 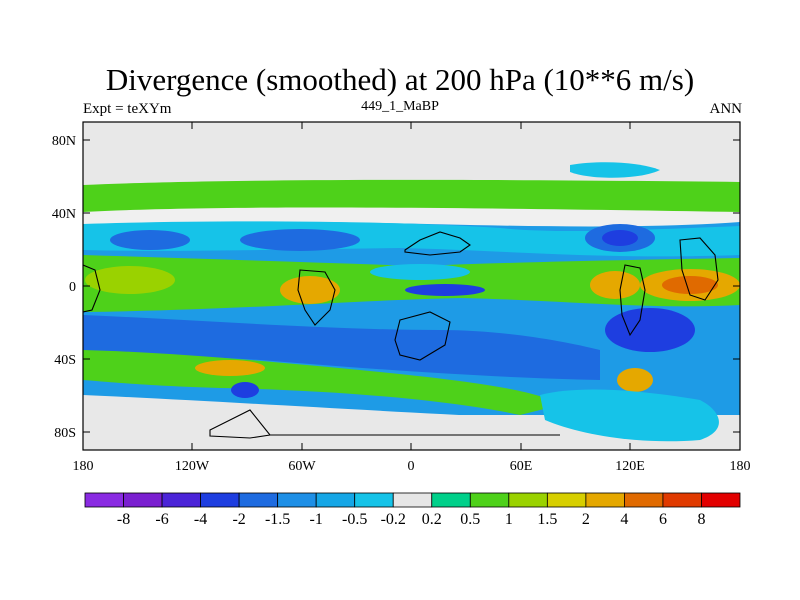 What do you see at coordinates (238, 519) in the screenshot?
I see `colorbar-label: -2` at bounding box center [238, 519].